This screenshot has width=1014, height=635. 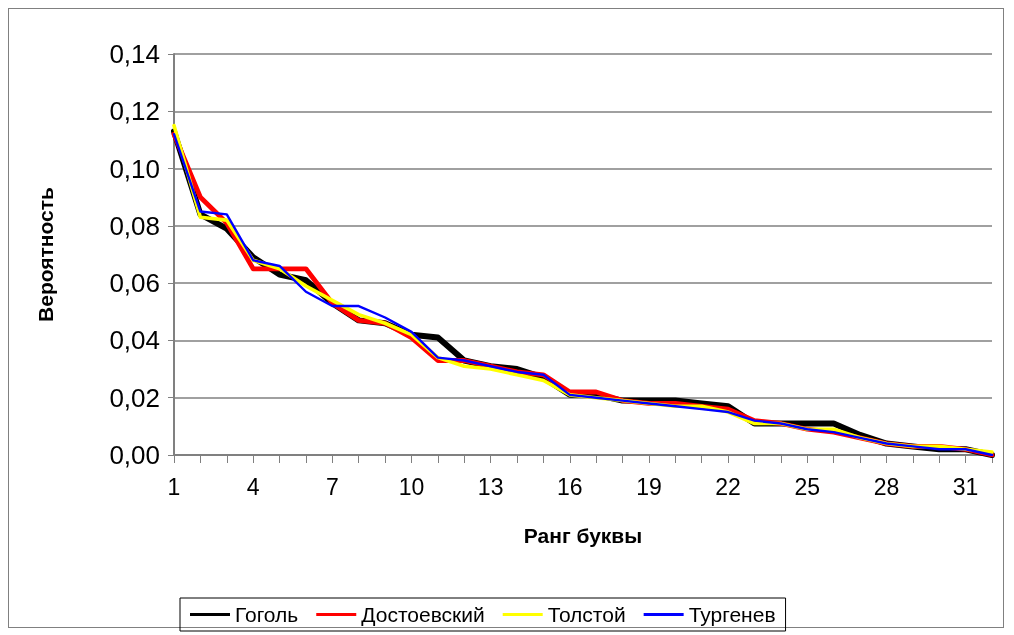 I want to click on x-tick-label: 4, so click(x=253, y=486).